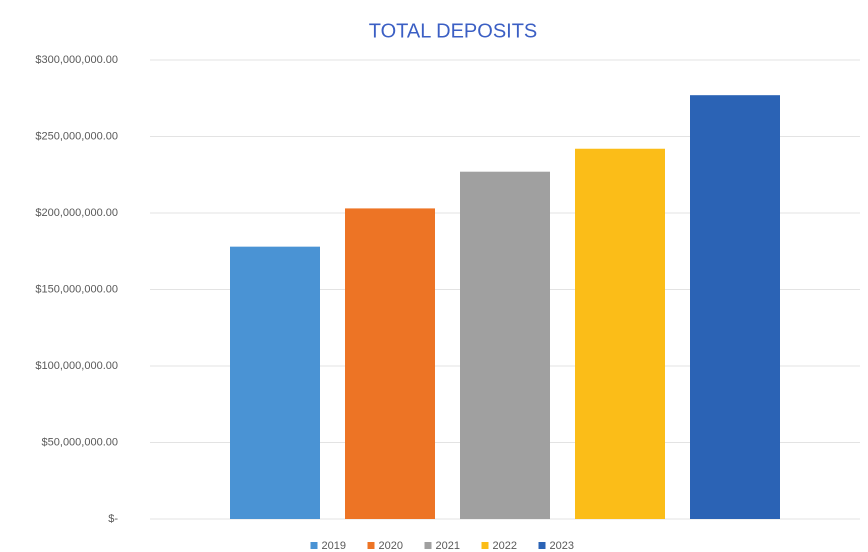 The width and height of the screenshot is (868, 552). I want to click on chart-title: TOTAL DEPOSITS, so click(453, 31).